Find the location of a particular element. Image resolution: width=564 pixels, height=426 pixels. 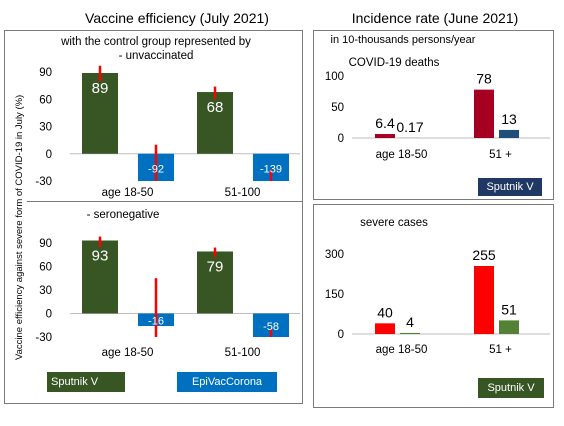

data-label: 79 is located at coordinates (215, 266).